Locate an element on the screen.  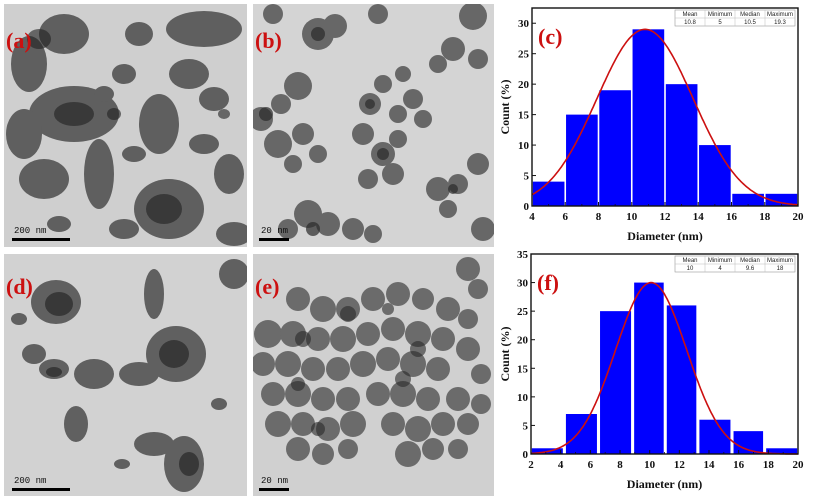
tem-texture-e is located at coordinates (373, 375).